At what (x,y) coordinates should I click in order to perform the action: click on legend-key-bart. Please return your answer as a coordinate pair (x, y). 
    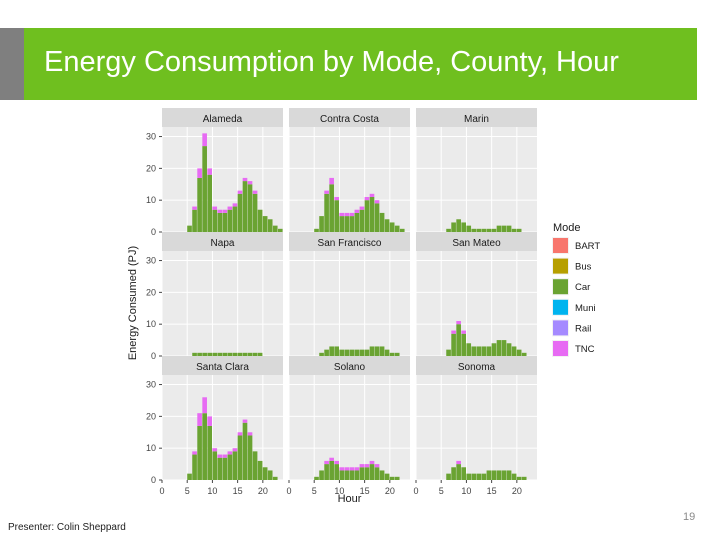
    Looking at the image, I should click on (560, 245).